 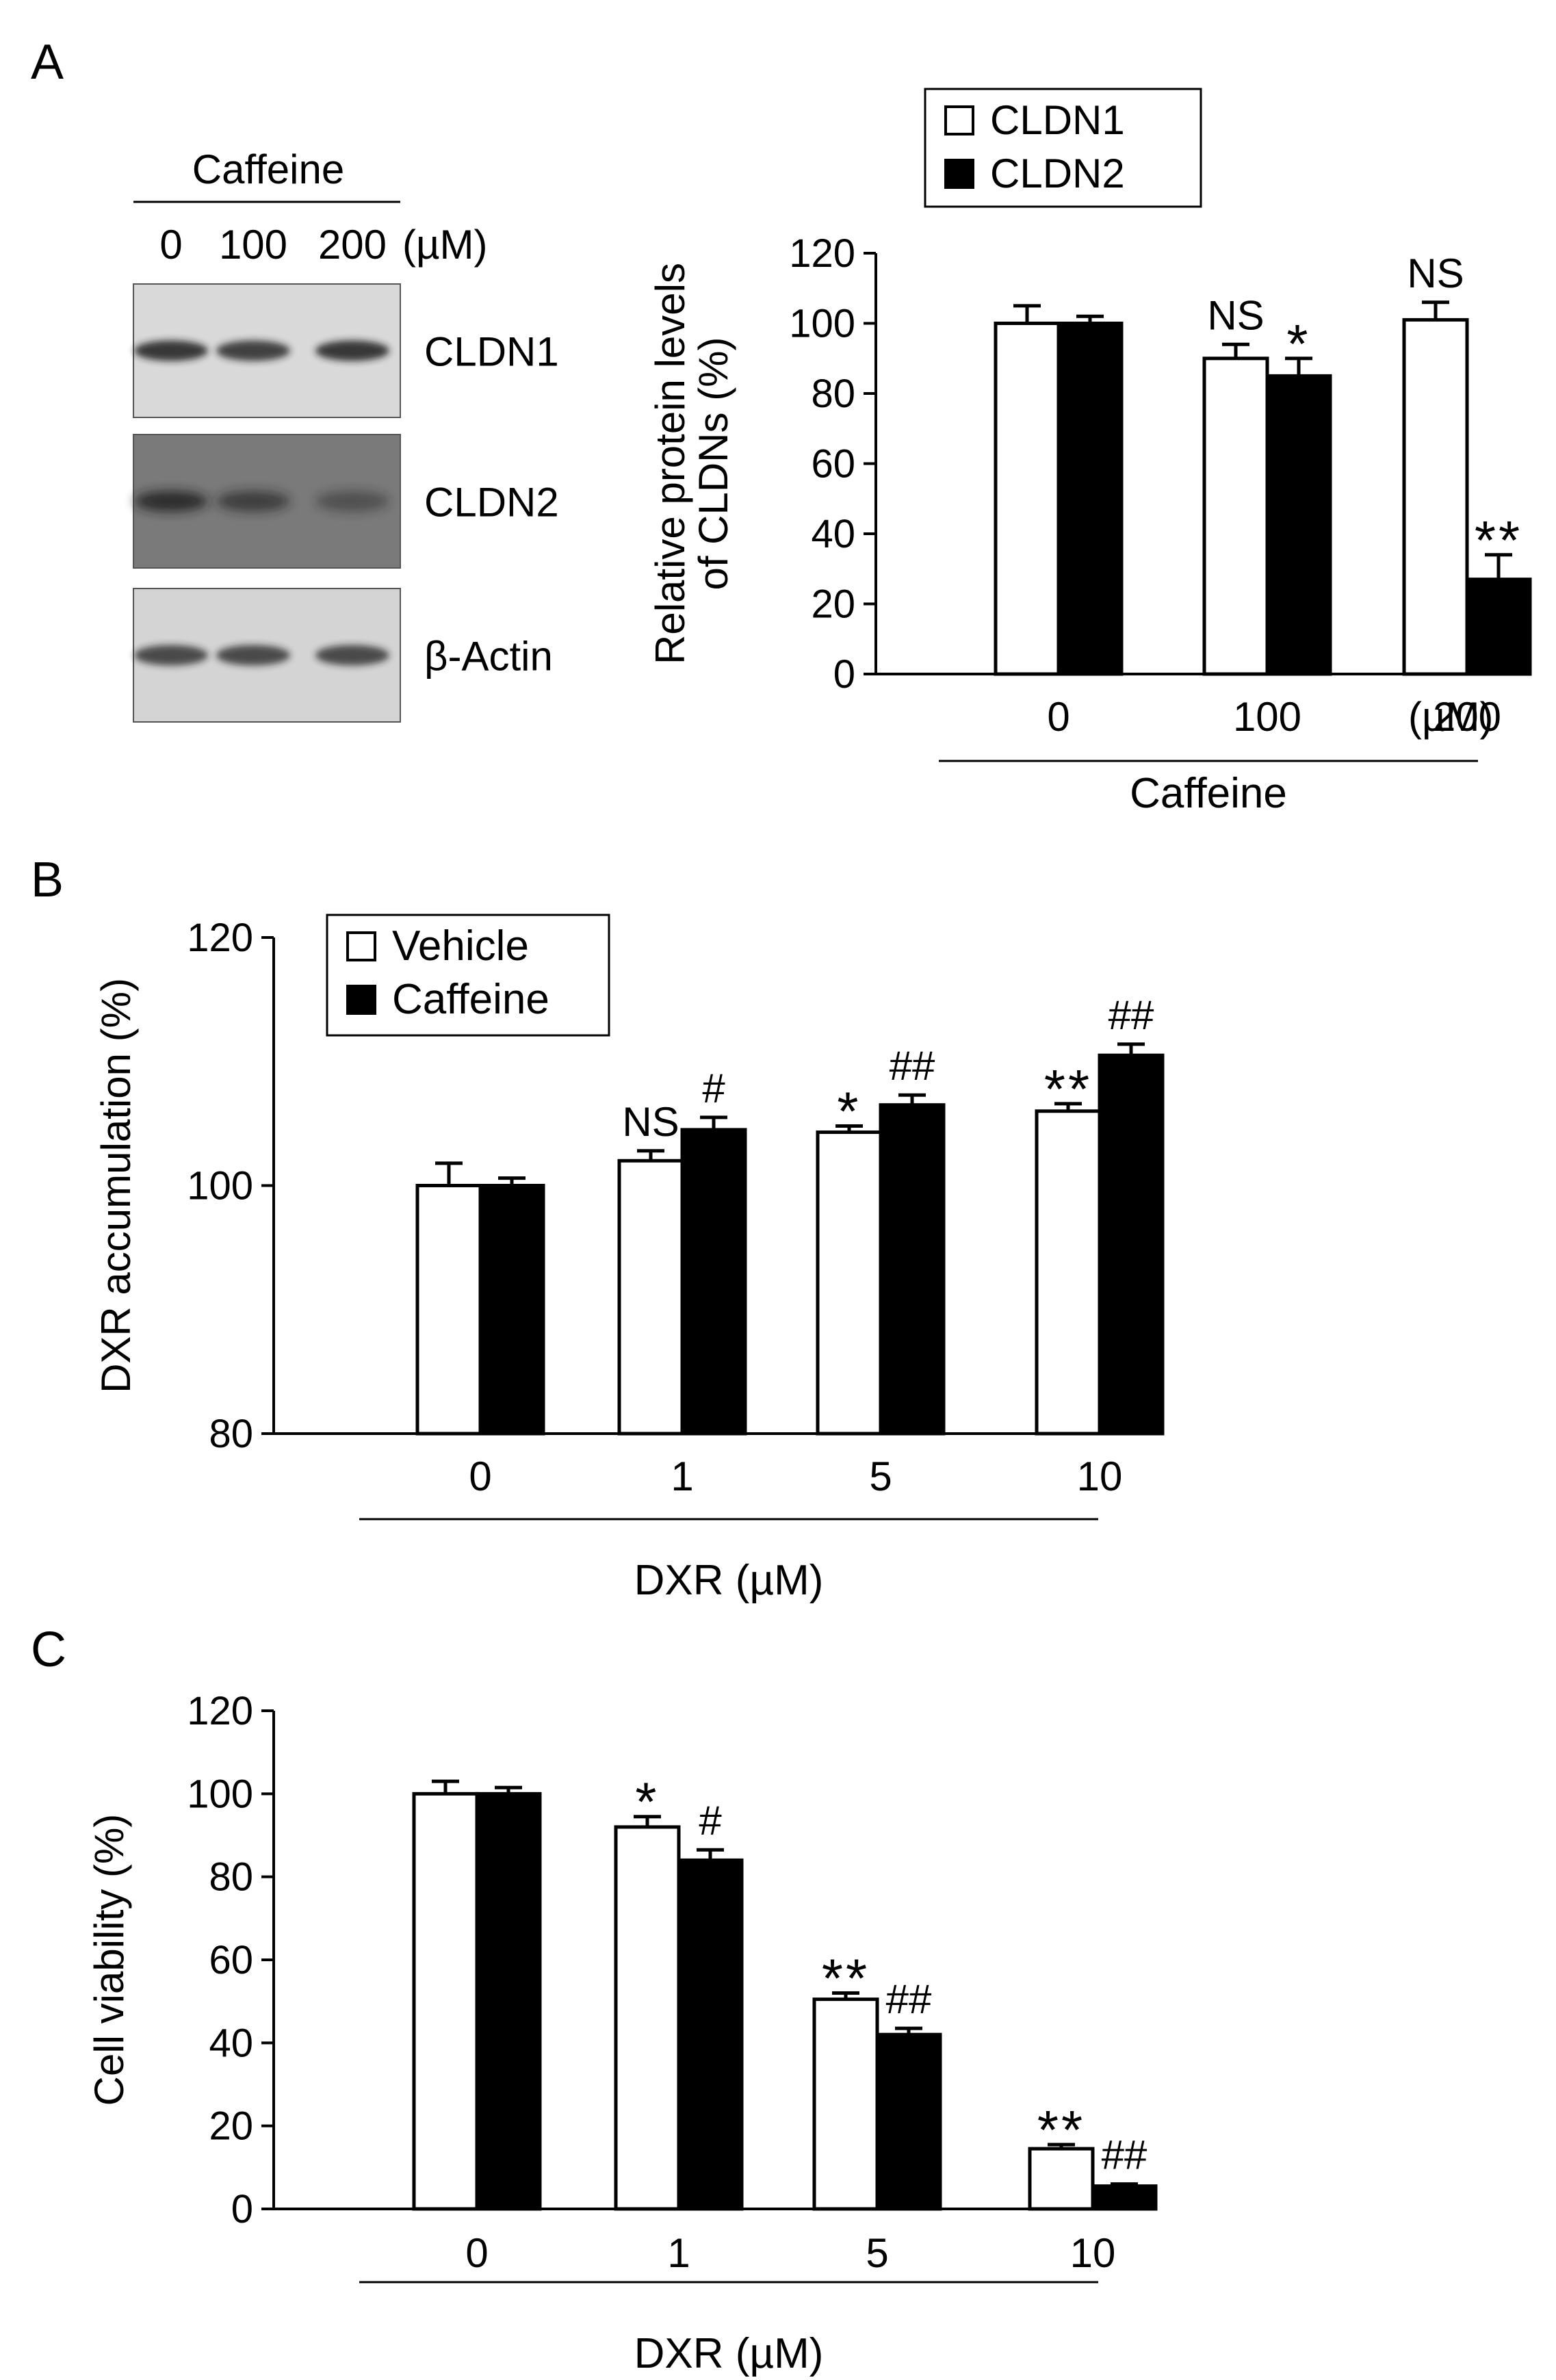 What do you see at coordinates (833, 534) in the screenshot?
I see `y-tick-label-a: 40` at bounding box center [833, 534].